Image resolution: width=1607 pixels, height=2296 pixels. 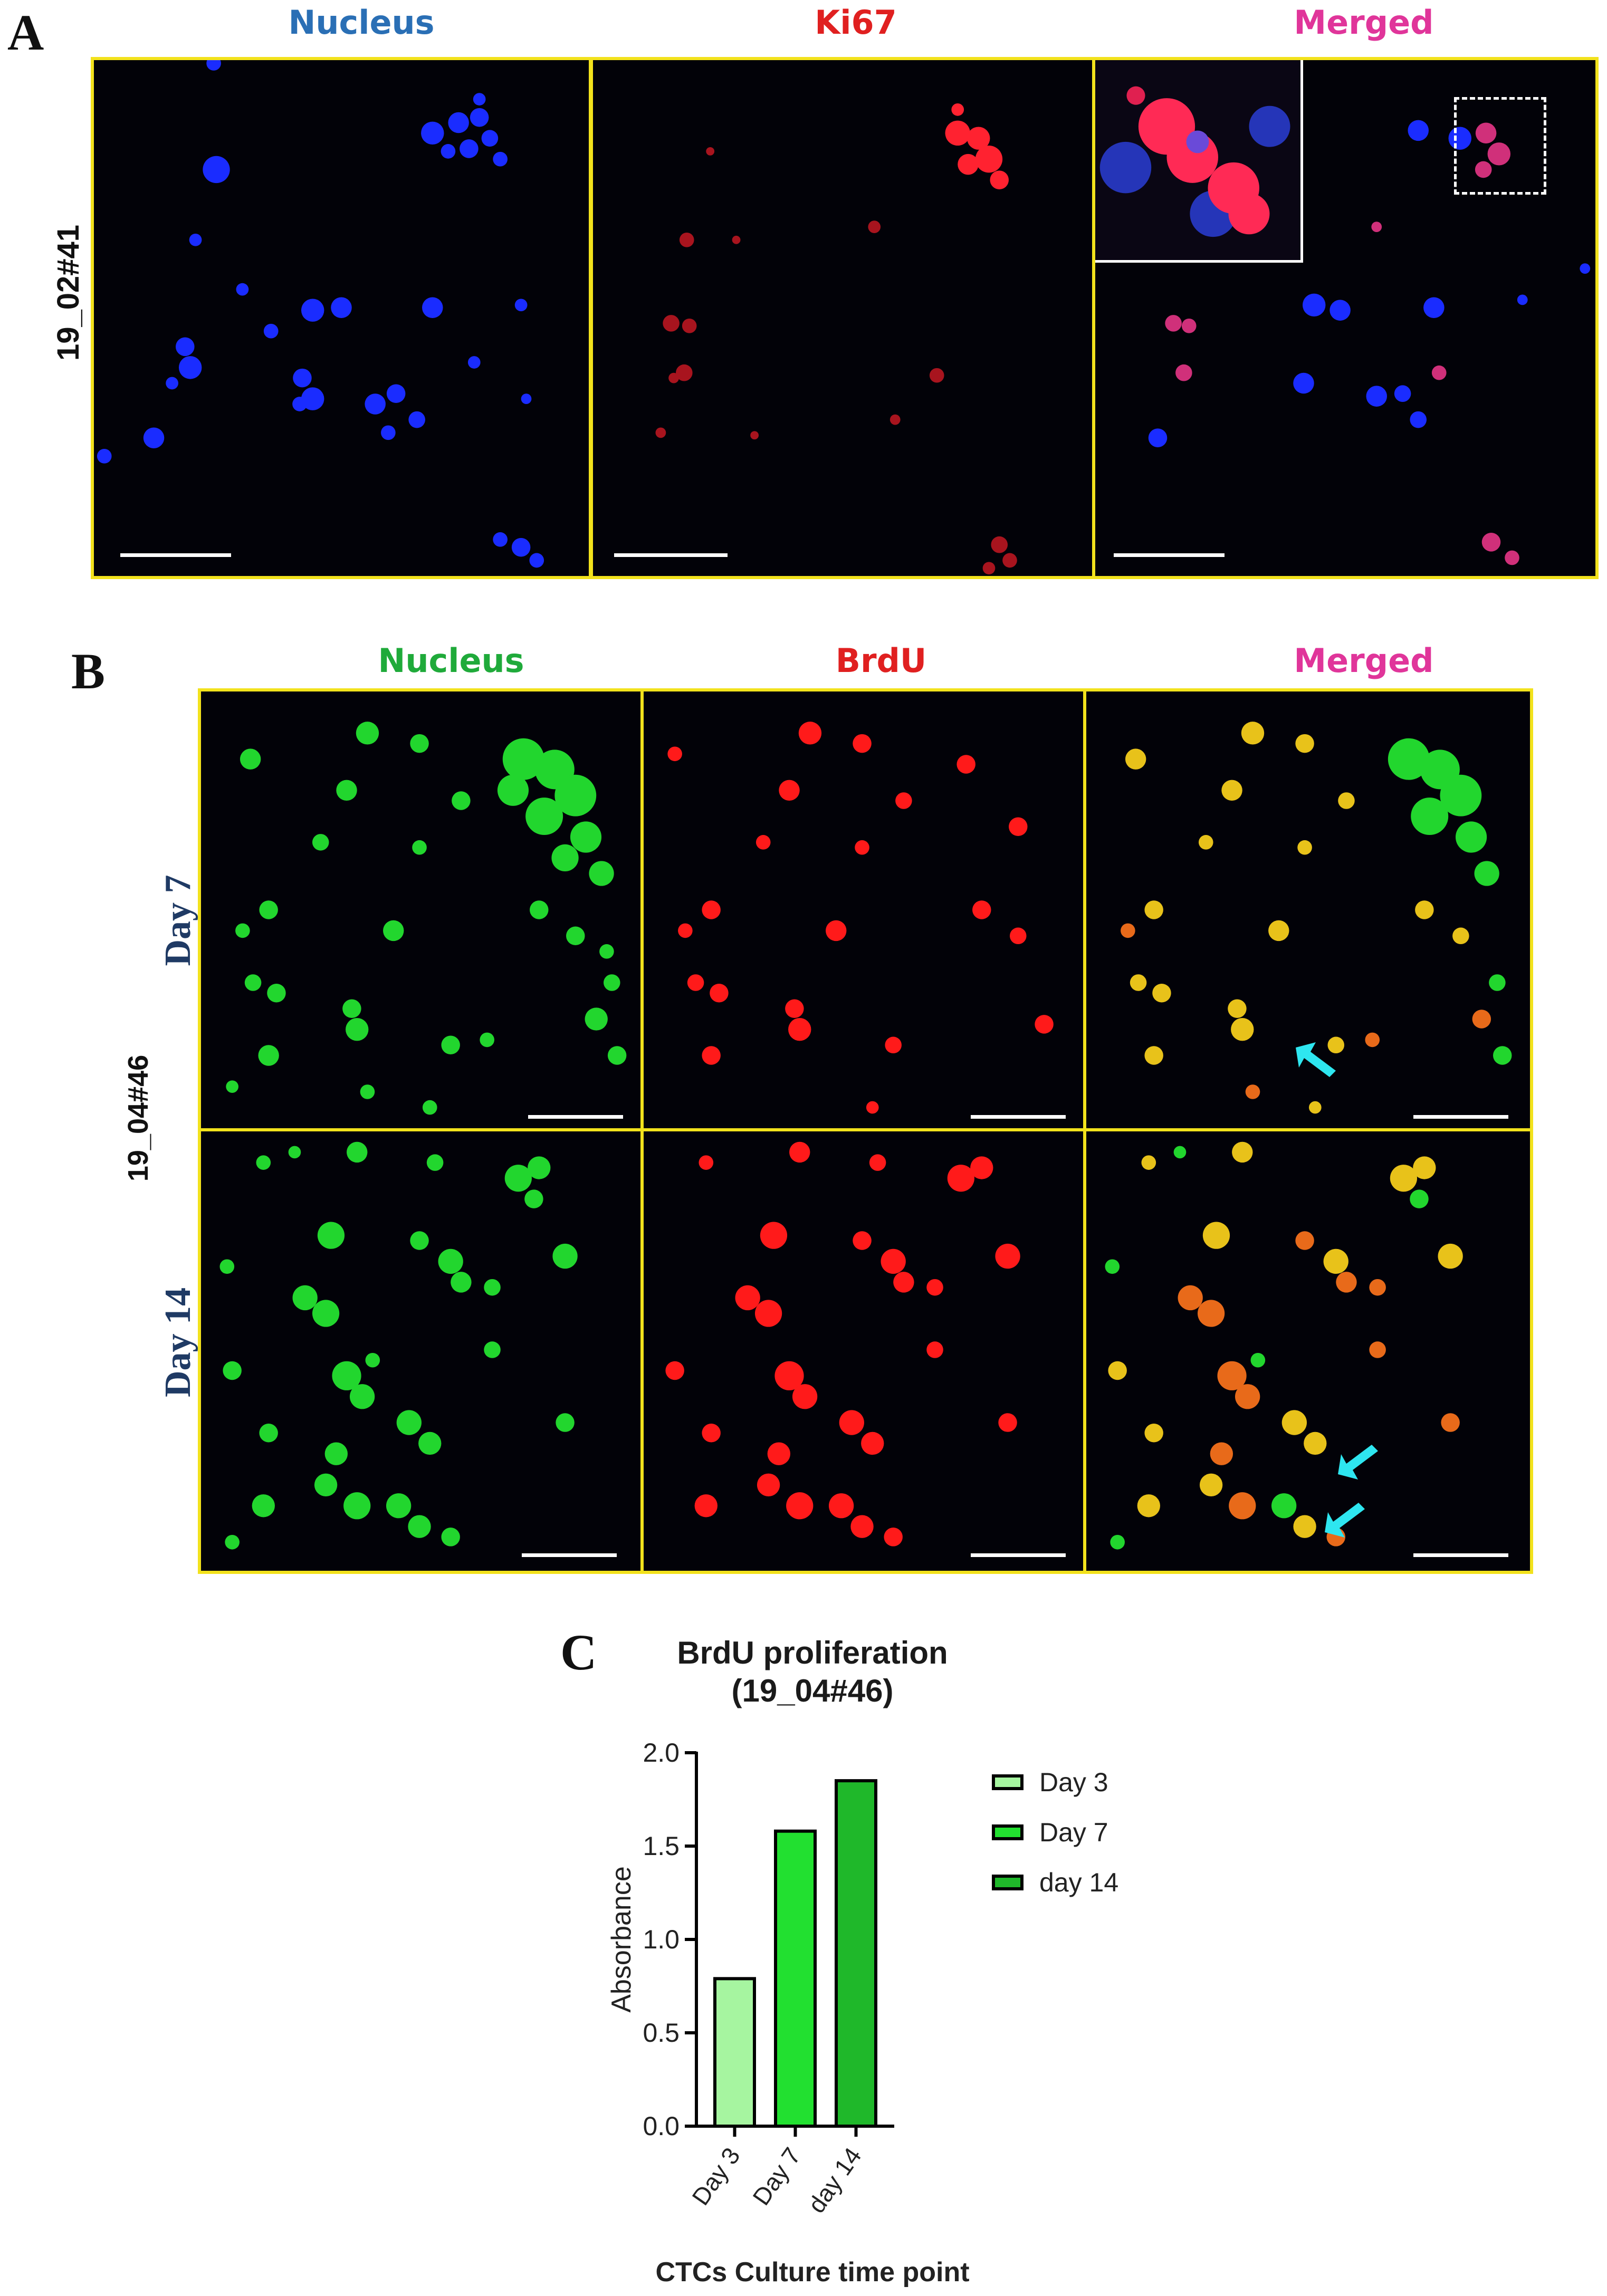 I want to click on x-tick-label: Day 3, so click(x=716, y=2176).